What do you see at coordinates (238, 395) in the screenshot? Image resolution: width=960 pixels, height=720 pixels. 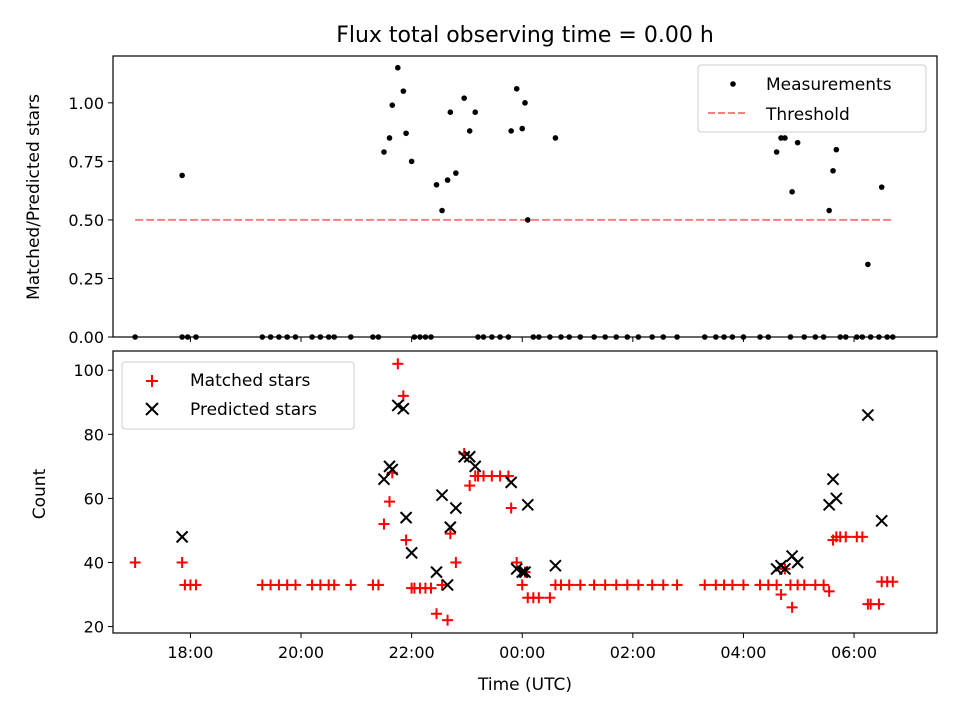 I see `bottom-legend-box` at bounding box center [238, 395].